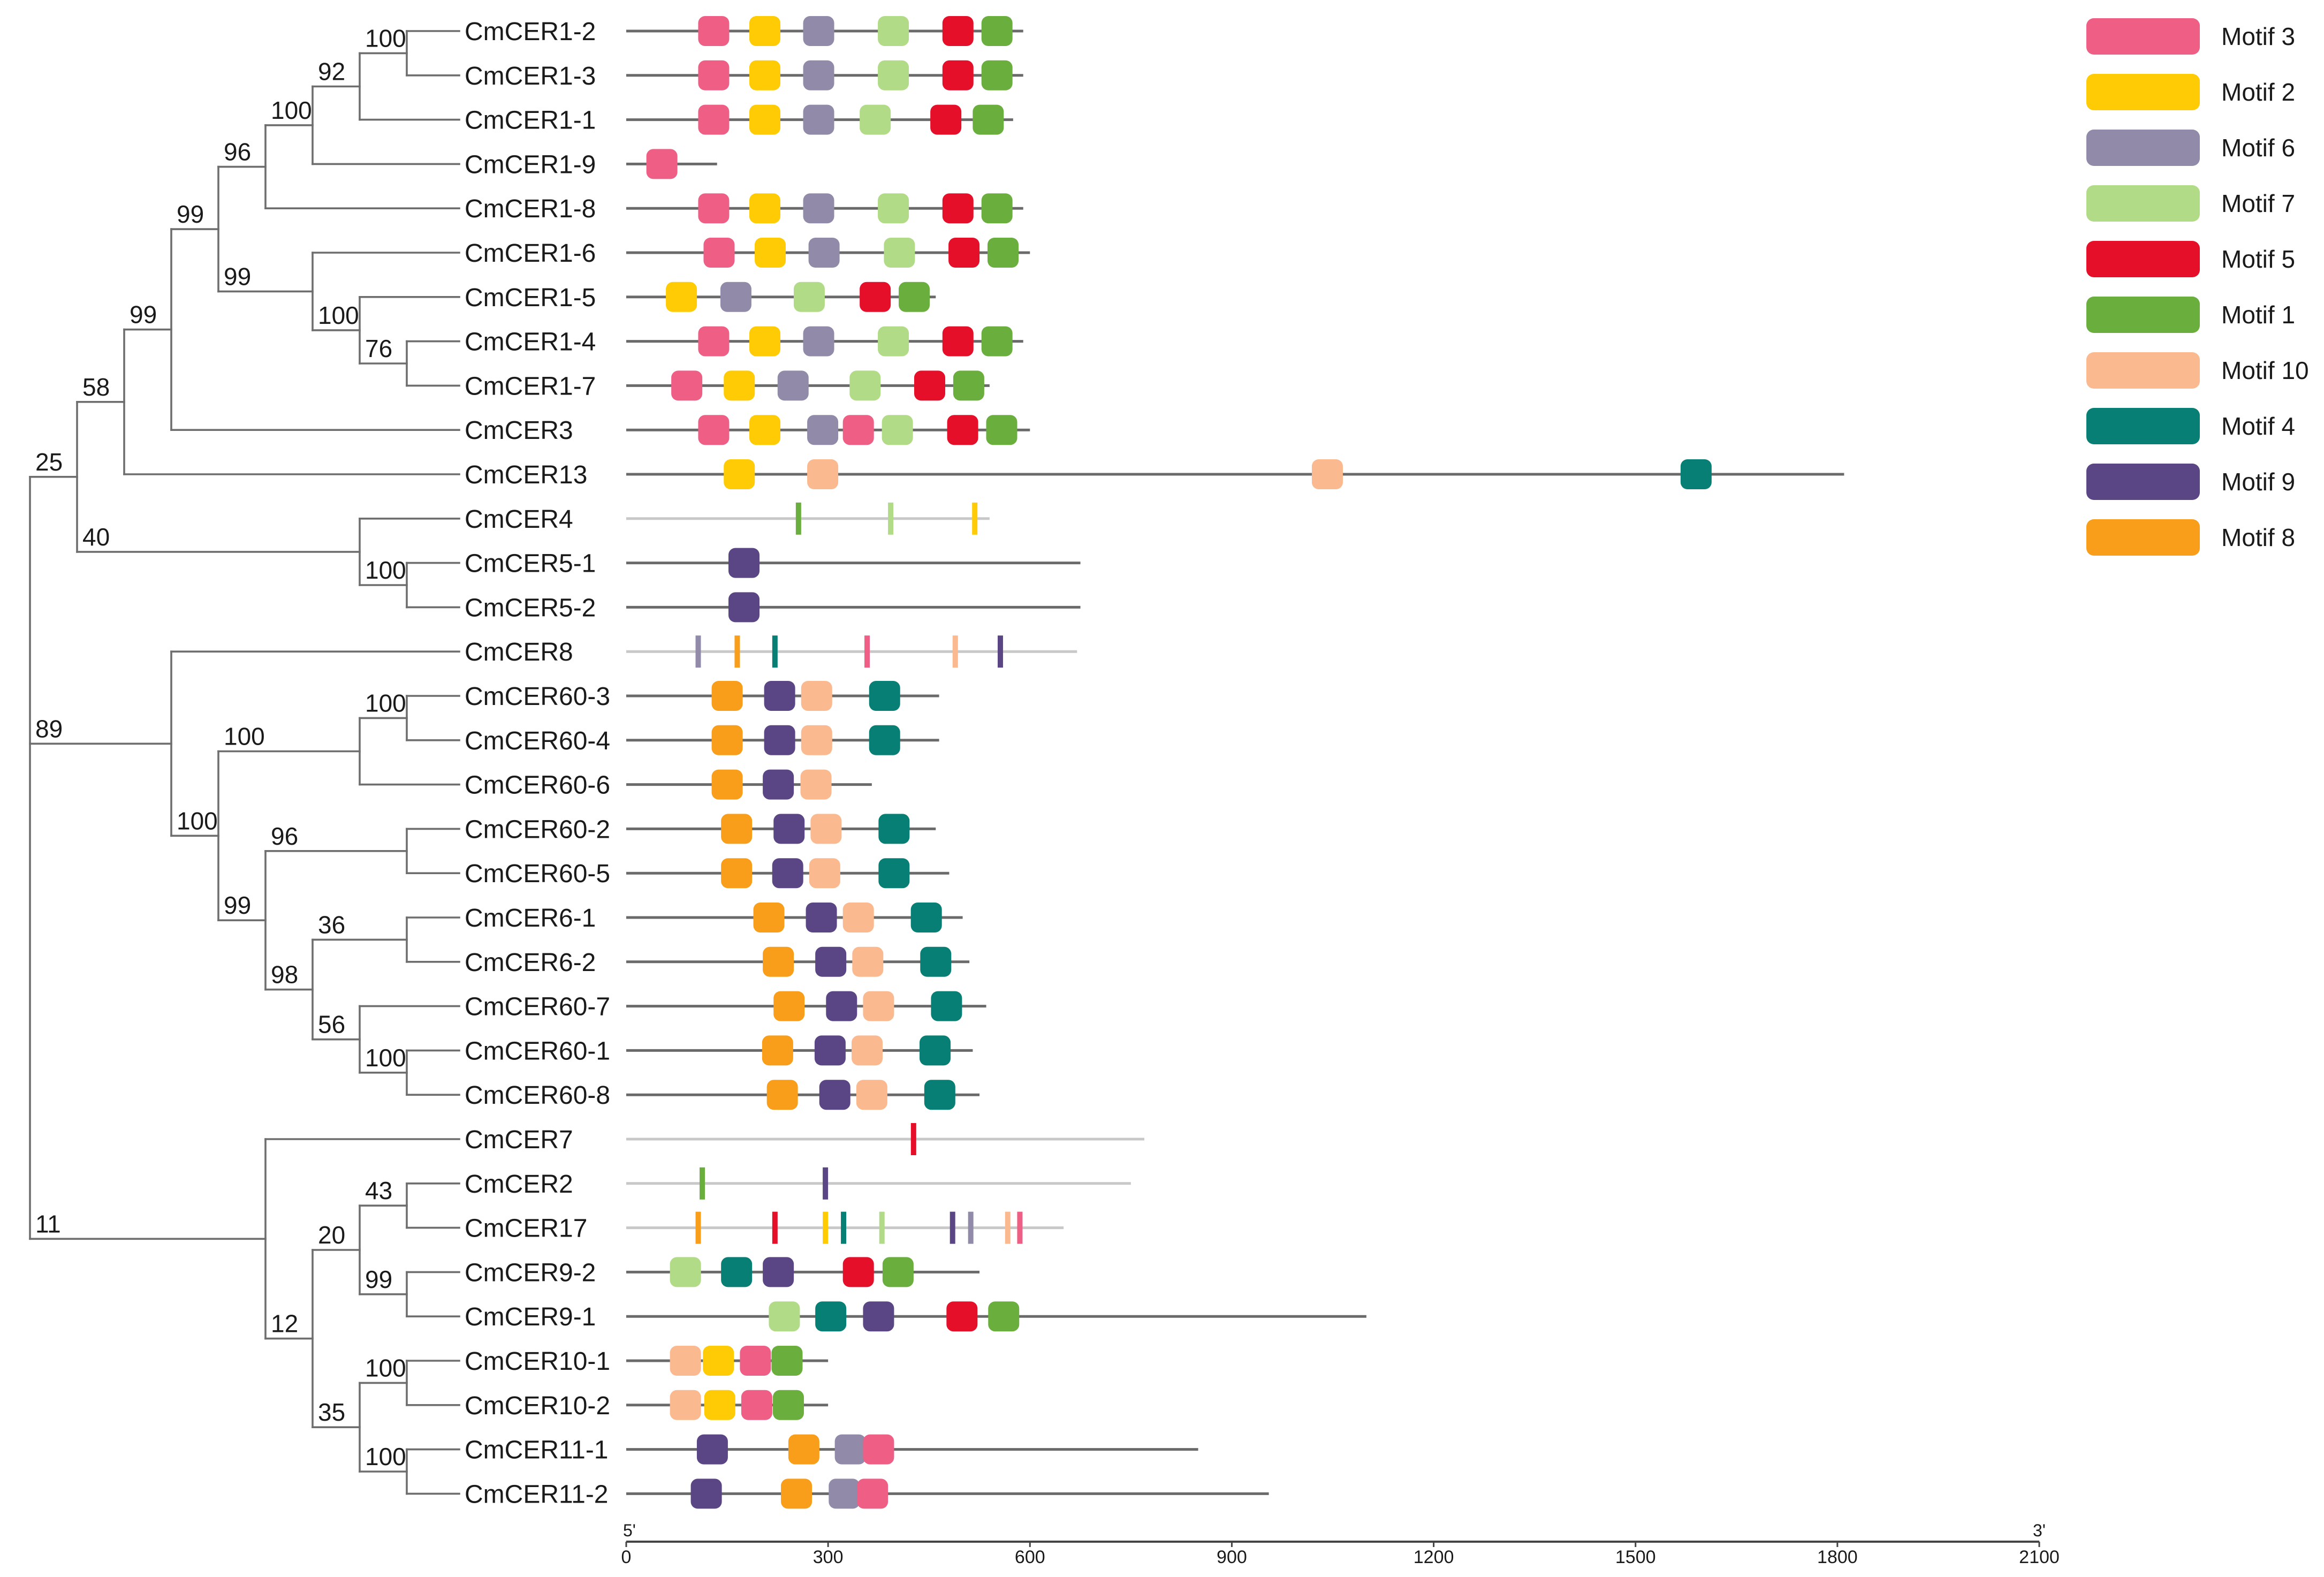 Image resolution: width=2324 pixels, height=1577 pixels. I want to click on legend-item: Motif 4, so click(2190, 426).